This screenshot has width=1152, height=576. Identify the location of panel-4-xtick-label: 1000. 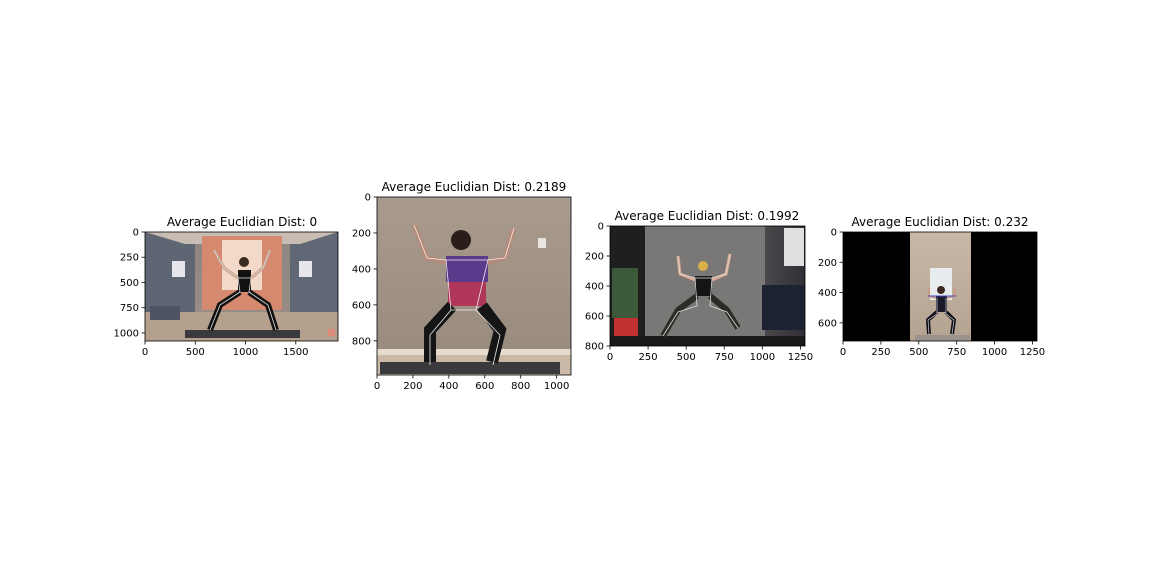
(994, 352).